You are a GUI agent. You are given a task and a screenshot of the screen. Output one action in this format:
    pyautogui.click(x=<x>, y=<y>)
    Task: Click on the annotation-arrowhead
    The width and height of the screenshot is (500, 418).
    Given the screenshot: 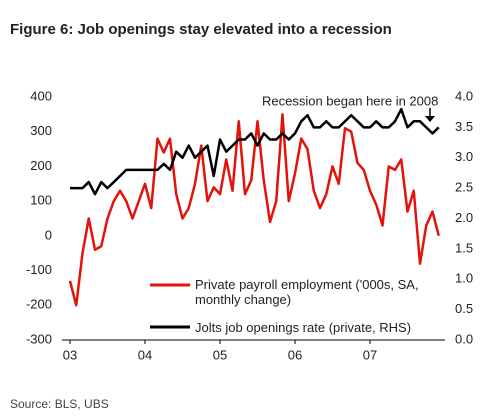 What is the action you would take?
    pyautogui.click(x=430, y=119)
    